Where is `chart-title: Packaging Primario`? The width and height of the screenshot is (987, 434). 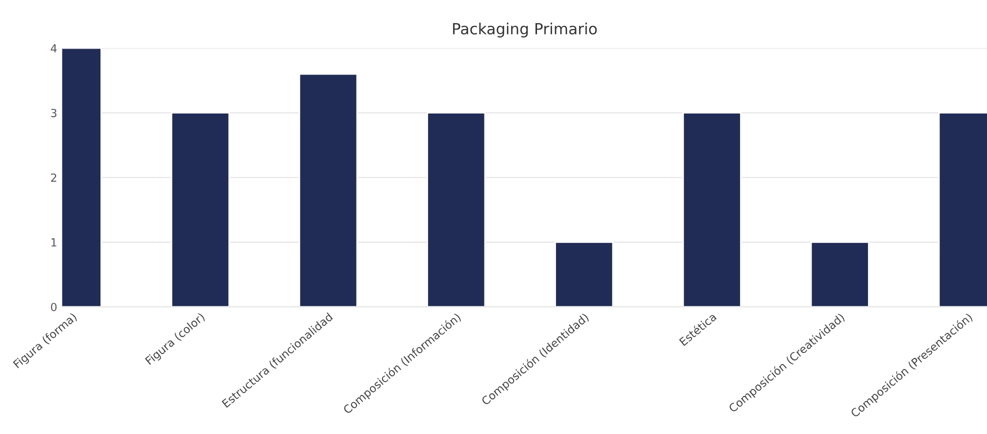 chart-title: Packaging Primario is located at coordinates (525, 30).